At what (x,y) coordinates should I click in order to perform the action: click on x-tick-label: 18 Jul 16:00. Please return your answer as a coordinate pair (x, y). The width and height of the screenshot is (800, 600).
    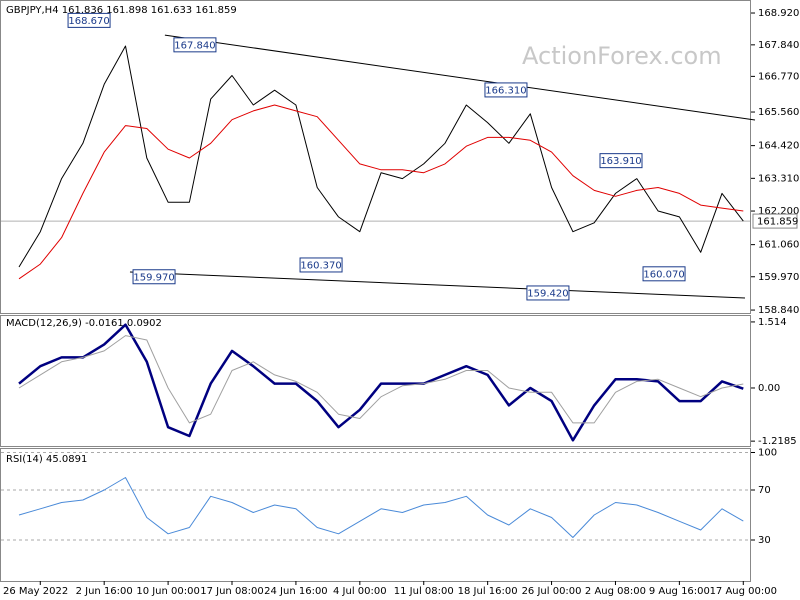
    Looking at the image, I should click on (488, 591).